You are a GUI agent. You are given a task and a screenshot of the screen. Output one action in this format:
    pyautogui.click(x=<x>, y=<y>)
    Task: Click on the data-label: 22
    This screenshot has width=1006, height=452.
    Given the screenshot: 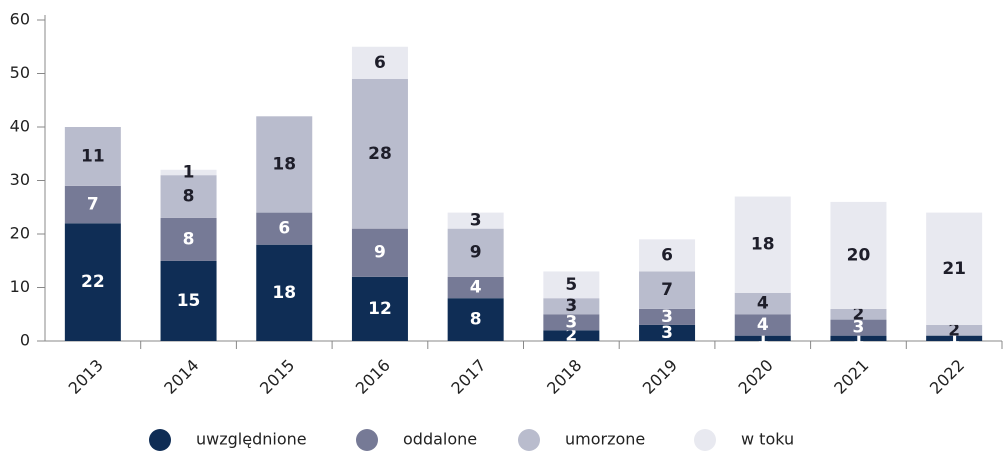 What is the action you would take?
    pyautogui.click(x=93, y=282)
    